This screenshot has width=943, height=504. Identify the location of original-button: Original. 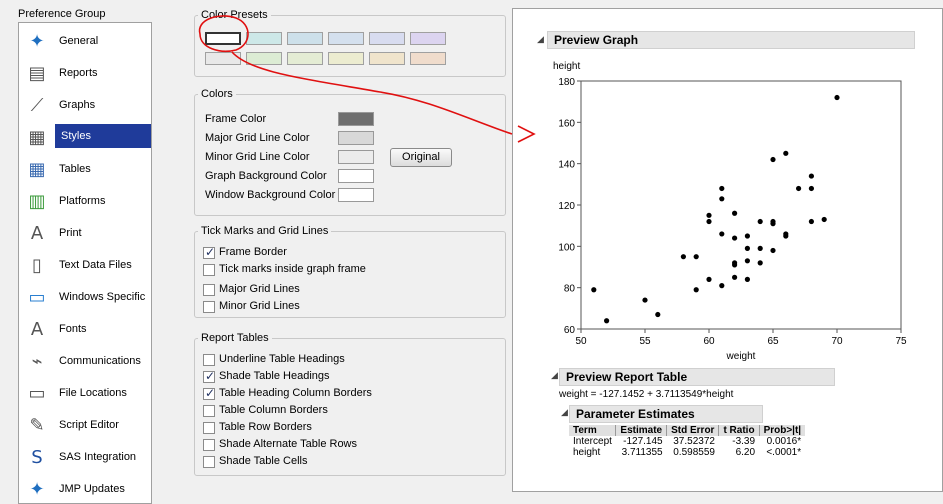
(421, 157).